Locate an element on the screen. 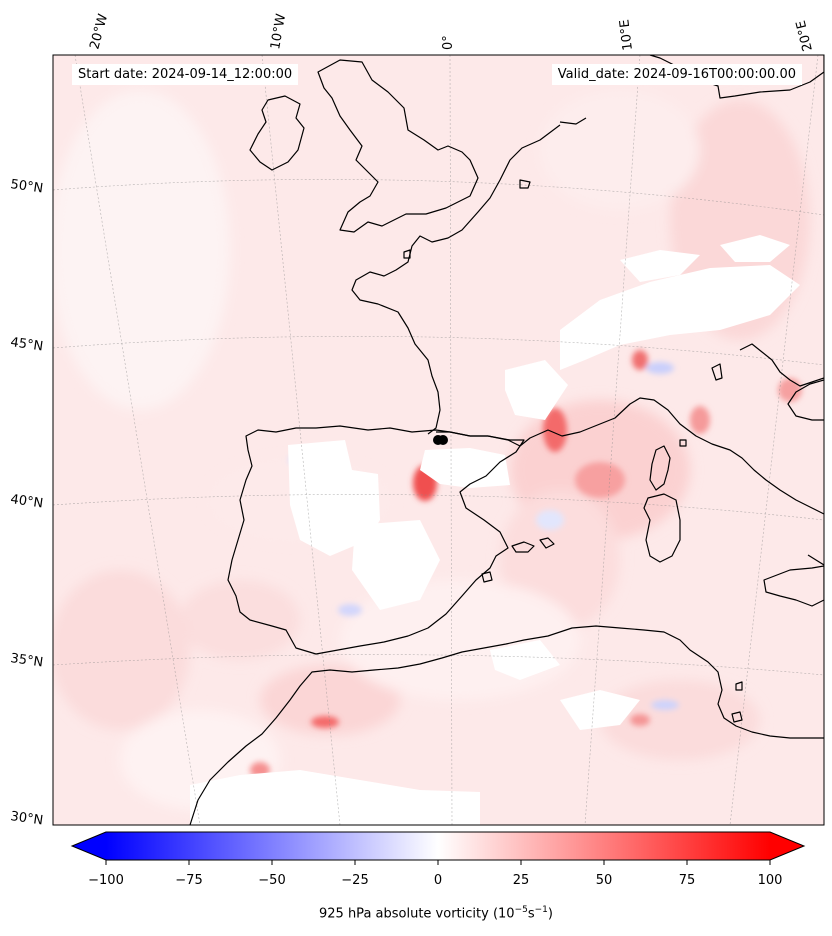 This screenshot has height=936, width=832. colorbar-title-mid: s is located at coordinates (531, 914).